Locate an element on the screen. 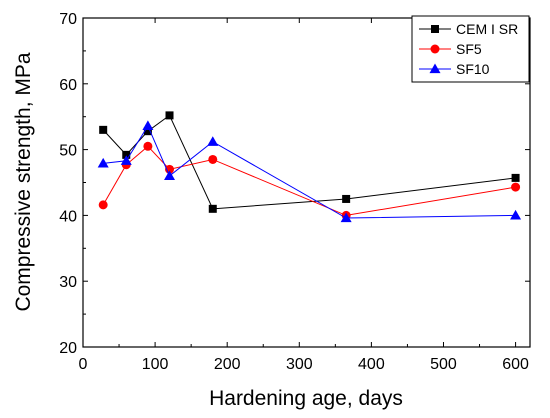 This screenshot has height=418, width=550. series-line is located at coordinates (309, 180).